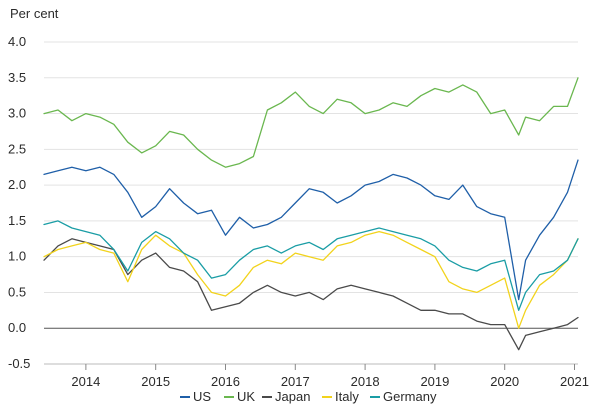 Image resolution: width=600 pixels, height=414 pixels. I want to click on legend-label-italy: Italy, so click(347, 396).